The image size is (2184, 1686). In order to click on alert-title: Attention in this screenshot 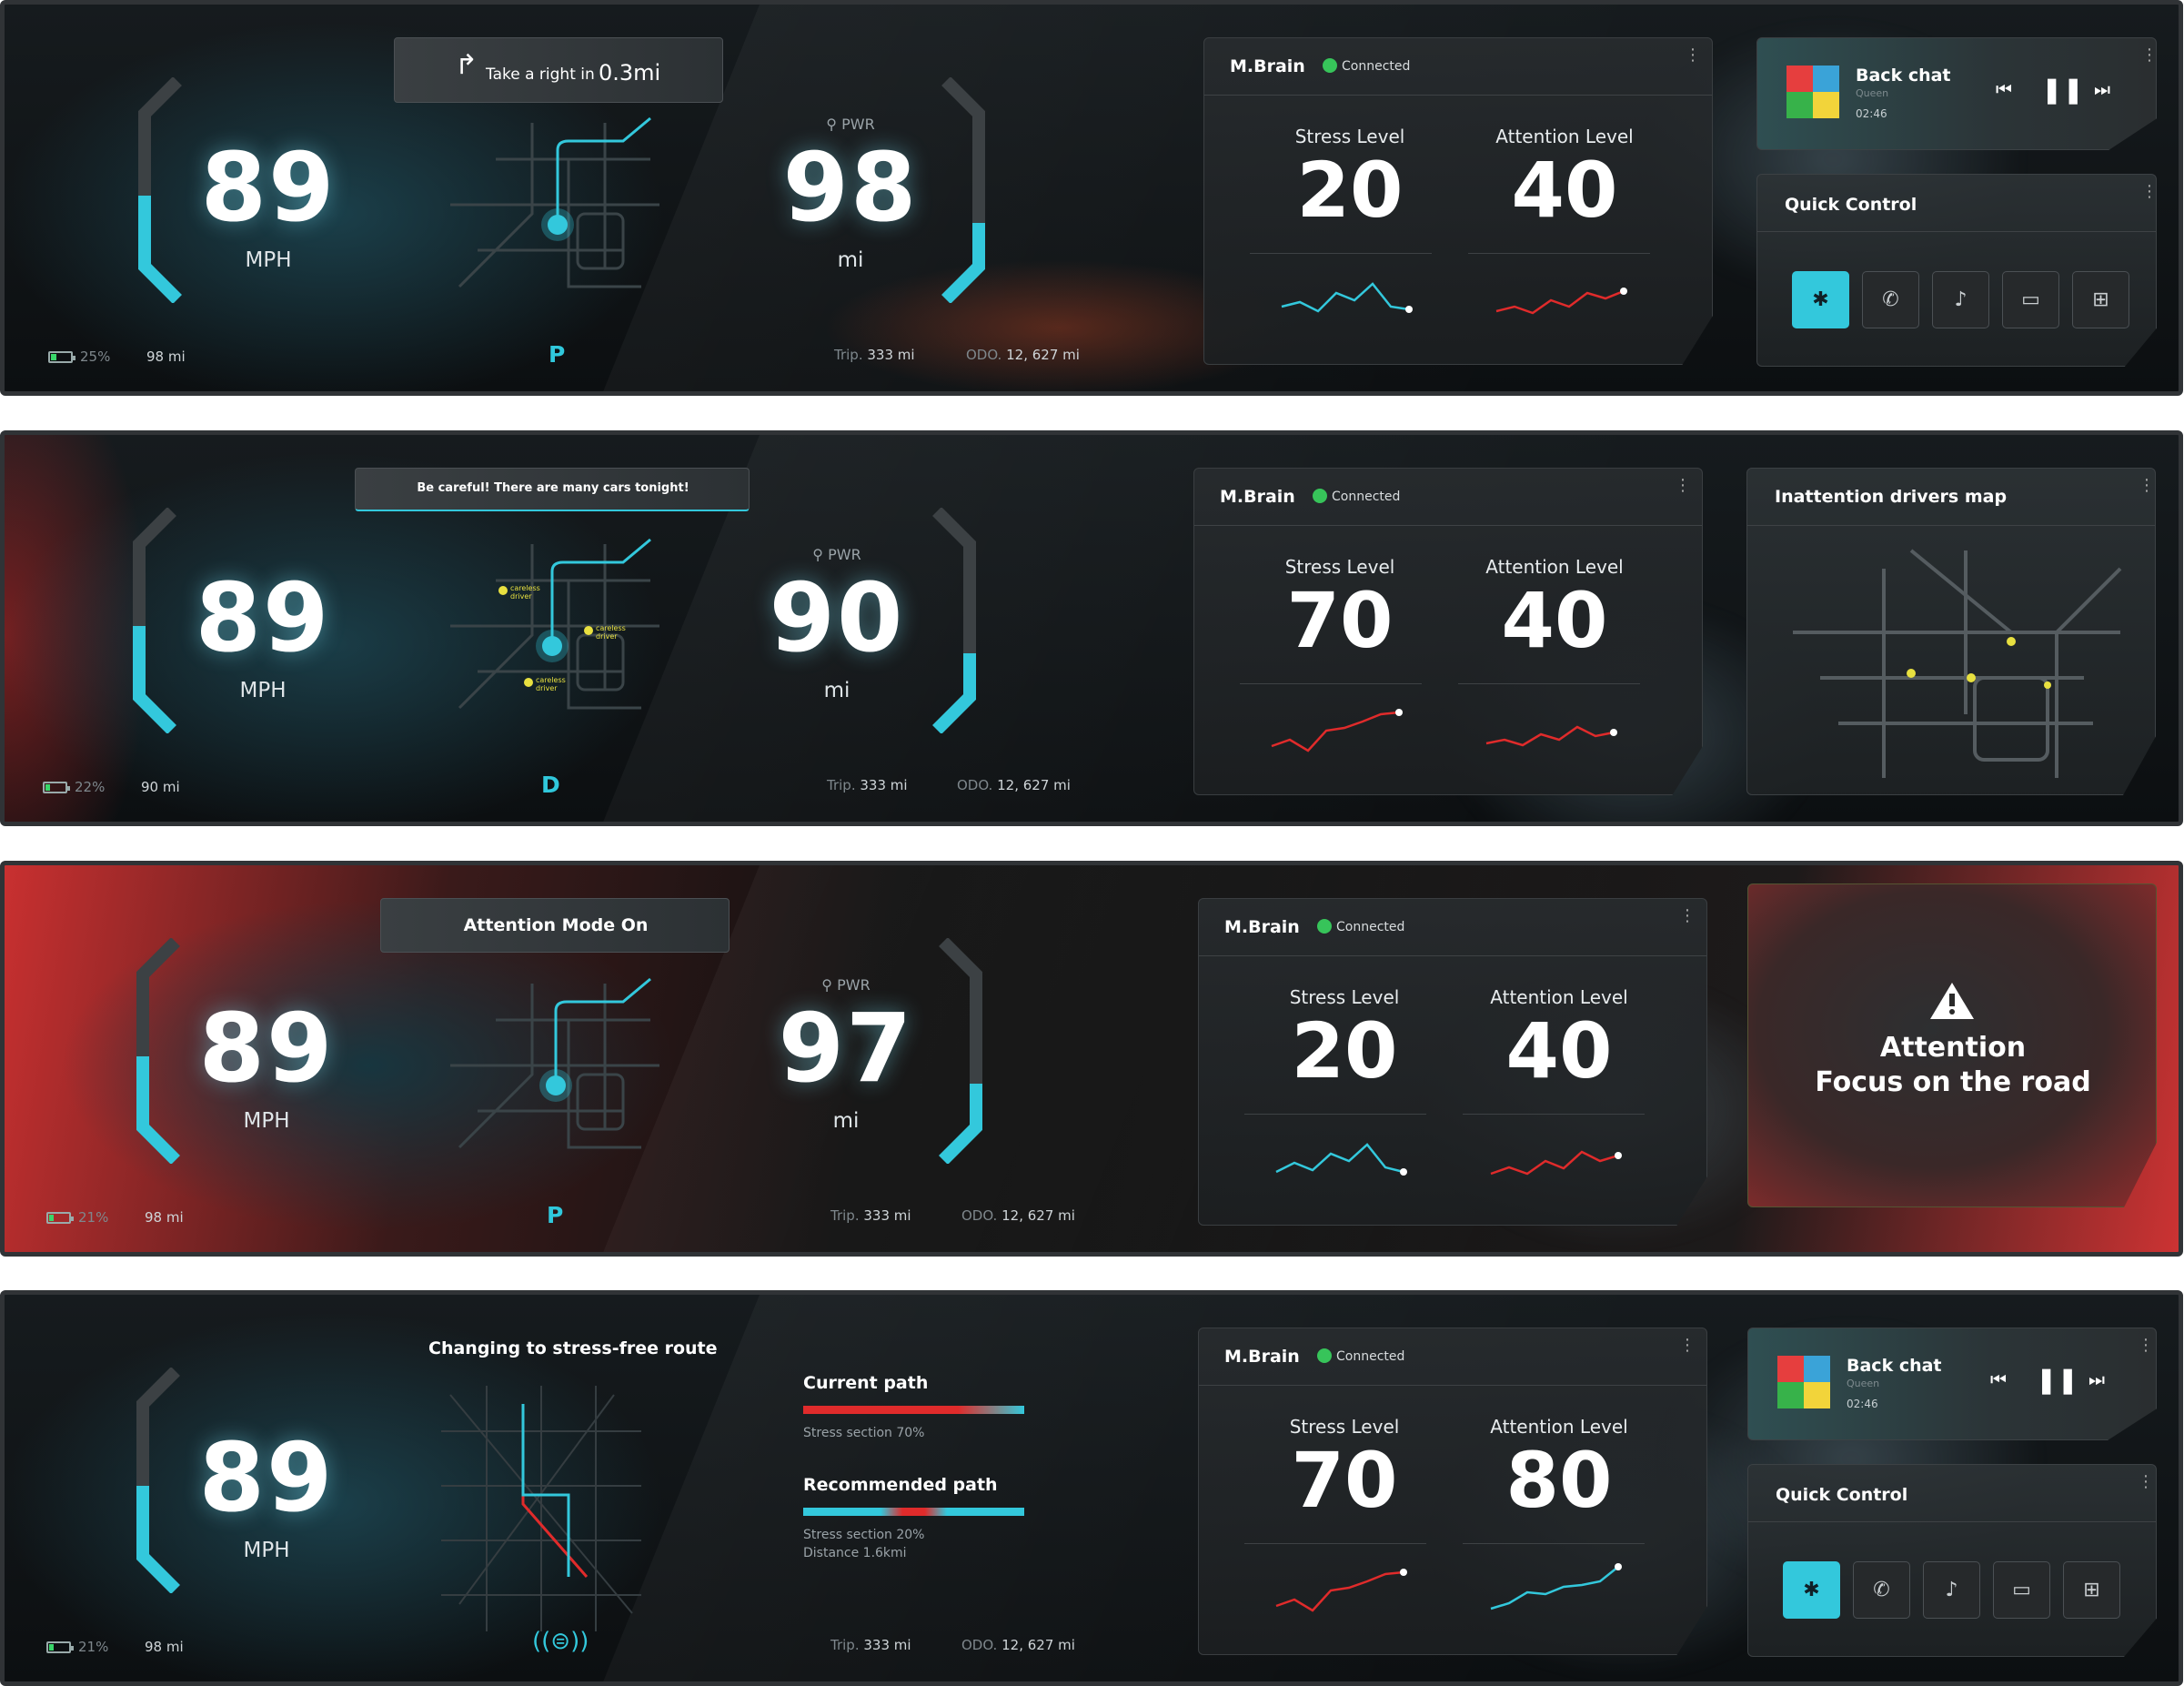, I will do `click(1953, 1048)`.